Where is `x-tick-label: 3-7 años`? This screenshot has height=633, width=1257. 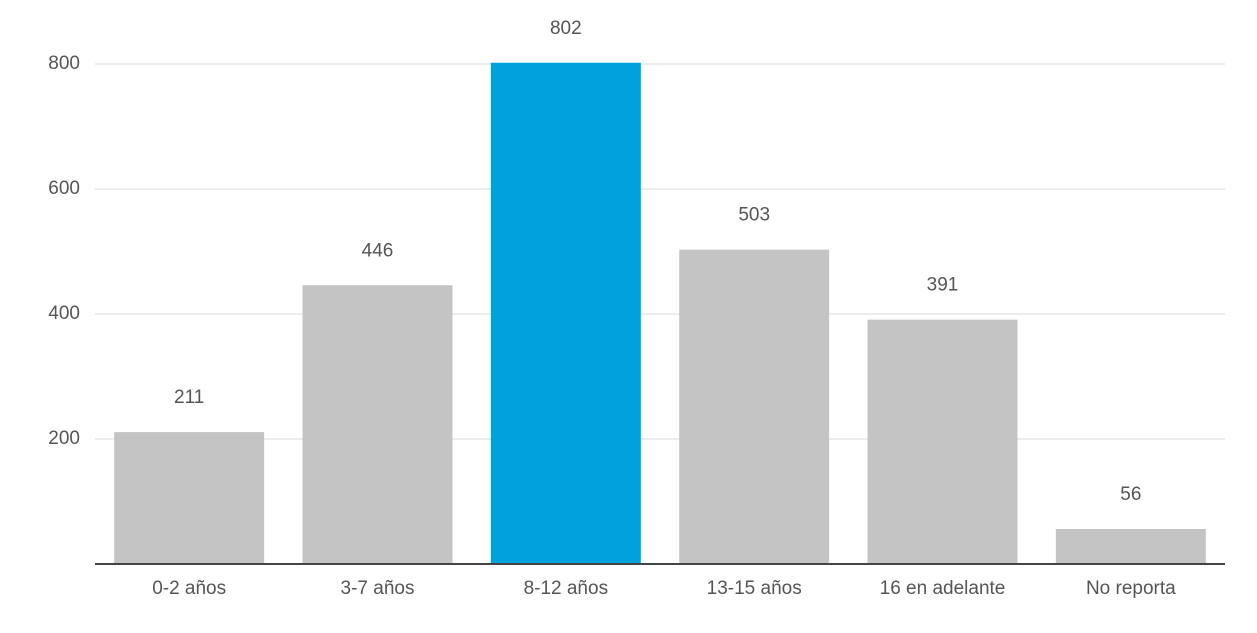
x-tick-label: 3-7 años is located at coordinates (378, 588).